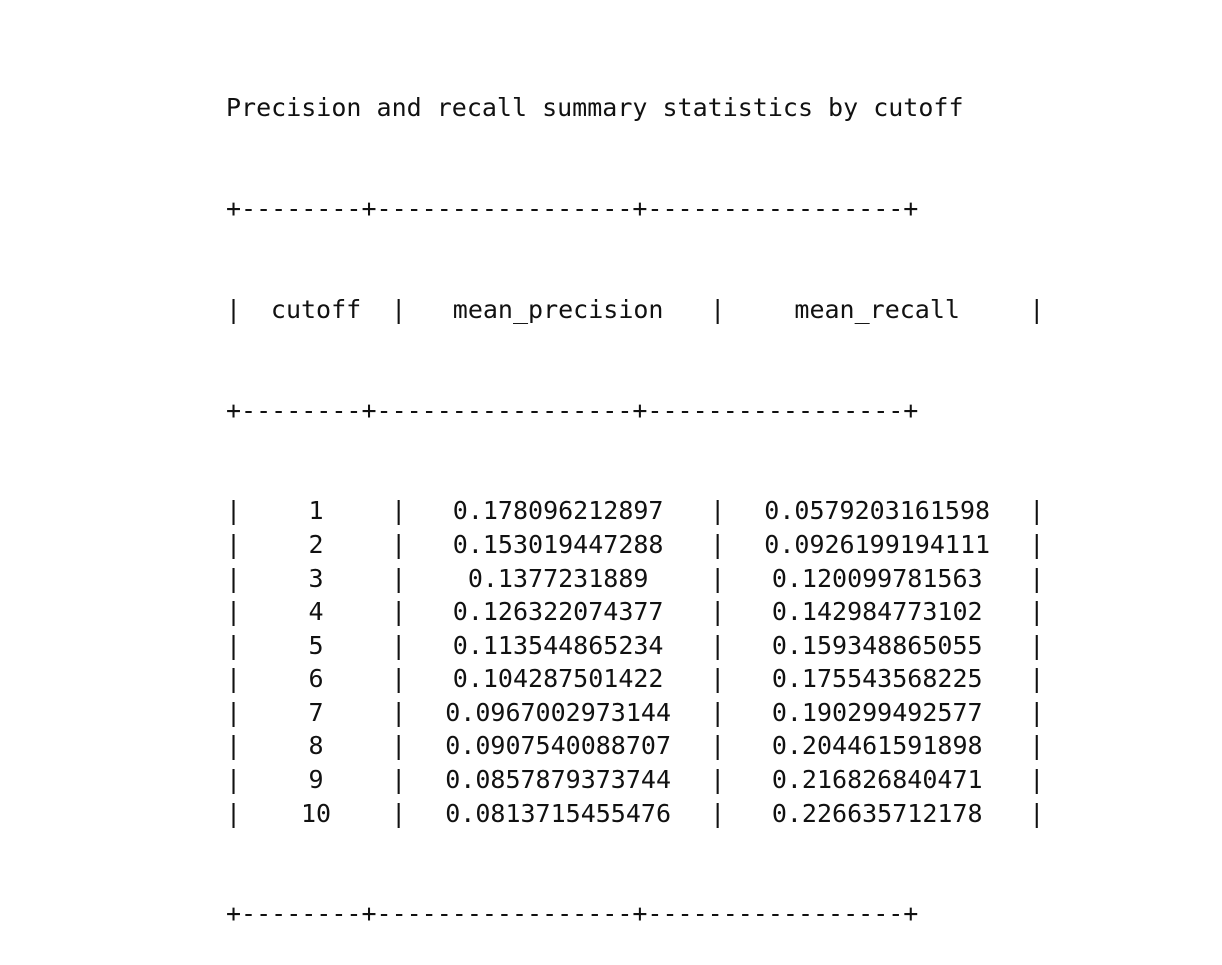 The width and height of the screenshot is (1222, 965). I want to click on table-row: | 10 | 0.0813715455476 | 0.226635712178 |, so click(635, 814).